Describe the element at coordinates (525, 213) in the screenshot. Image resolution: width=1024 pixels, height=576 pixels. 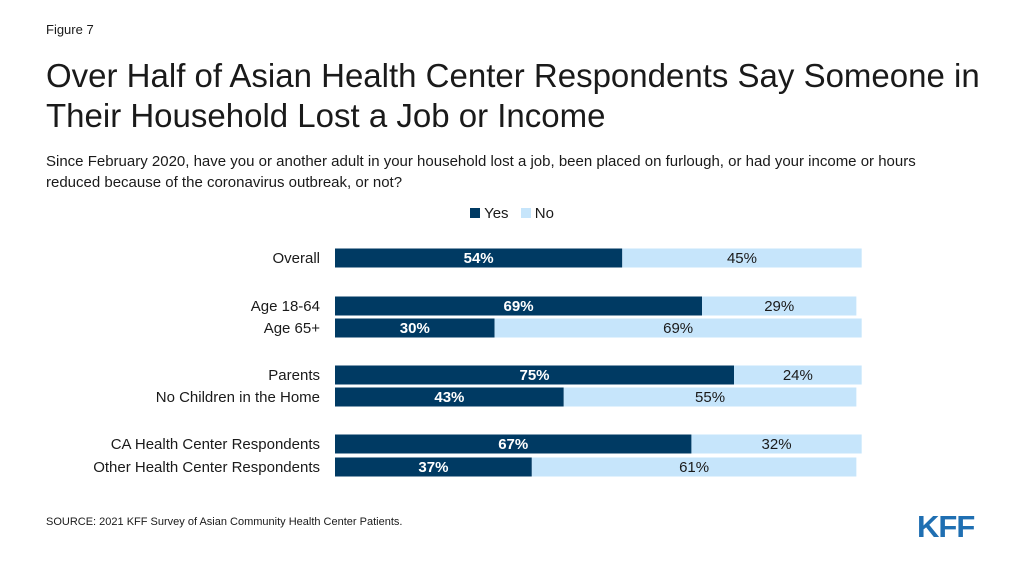
I see `legend-swatch-no` at that location.